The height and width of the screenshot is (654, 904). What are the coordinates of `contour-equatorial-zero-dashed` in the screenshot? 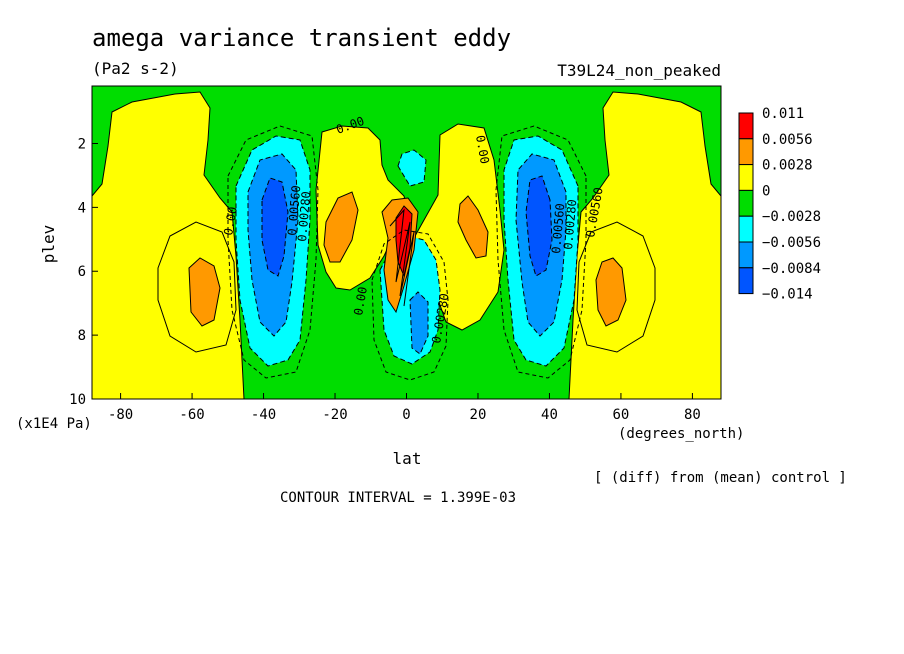 It's located at (410, 305).